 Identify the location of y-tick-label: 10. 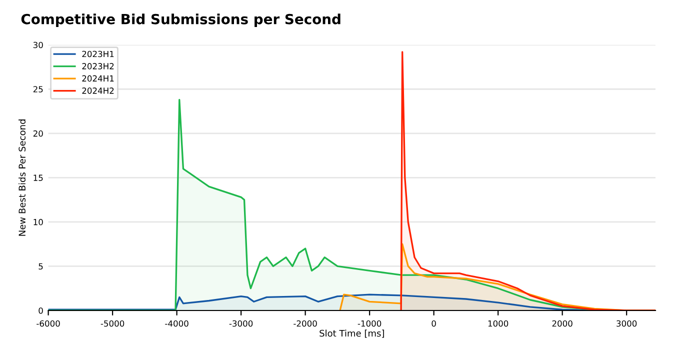
(38, 222).